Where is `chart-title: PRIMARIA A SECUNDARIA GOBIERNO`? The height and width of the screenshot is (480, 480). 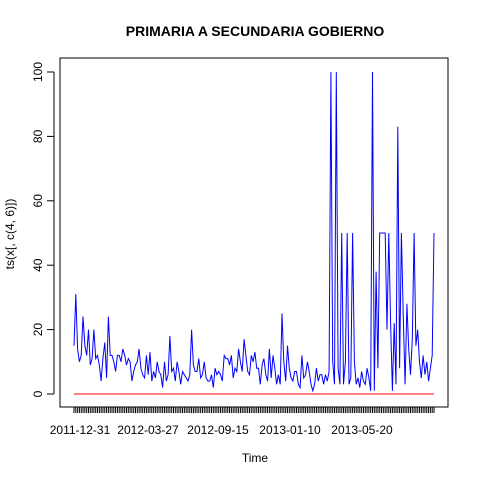 chart-title: PRIMARIA A SECUNDARIA GOBIERNO is located at coordinates (255, 31).